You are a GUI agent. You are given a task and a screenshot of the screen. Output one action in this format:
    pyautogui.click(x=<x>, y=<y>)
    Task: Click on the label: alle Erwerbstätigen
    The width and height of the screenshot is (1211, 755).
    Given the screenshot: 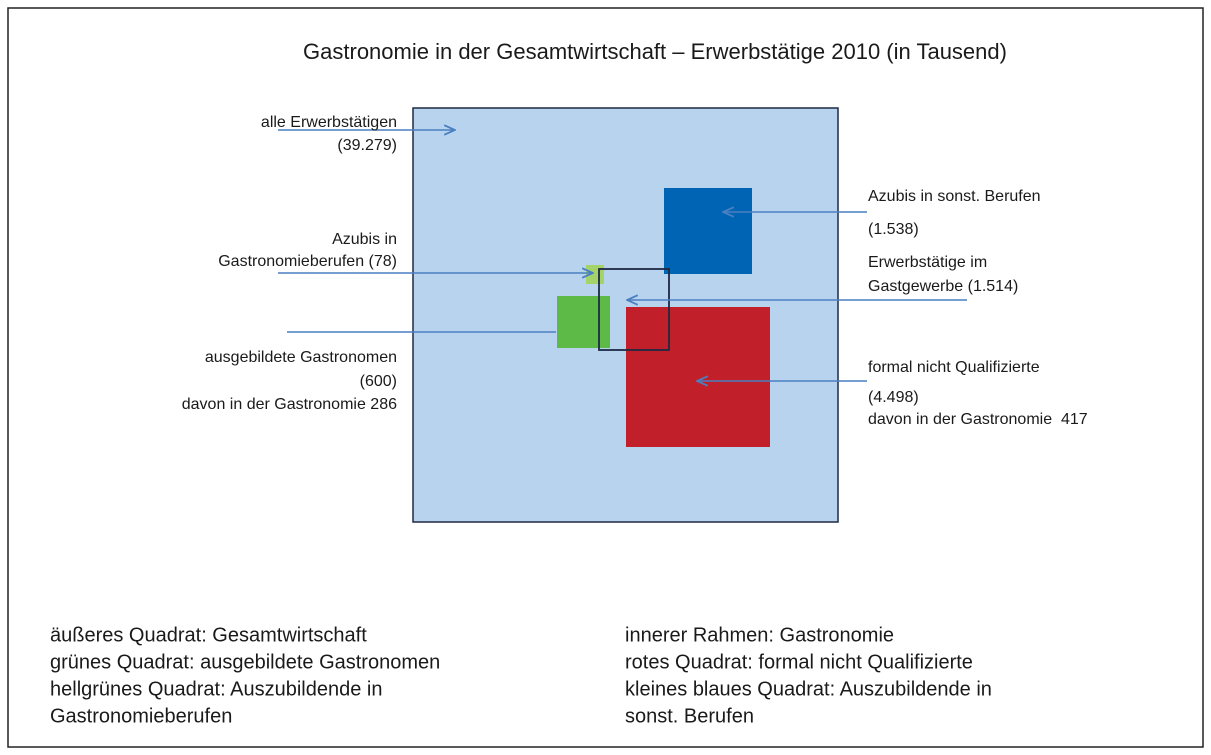 What is the action you would take?
    pyautogui.click(x=329, y=122)
    